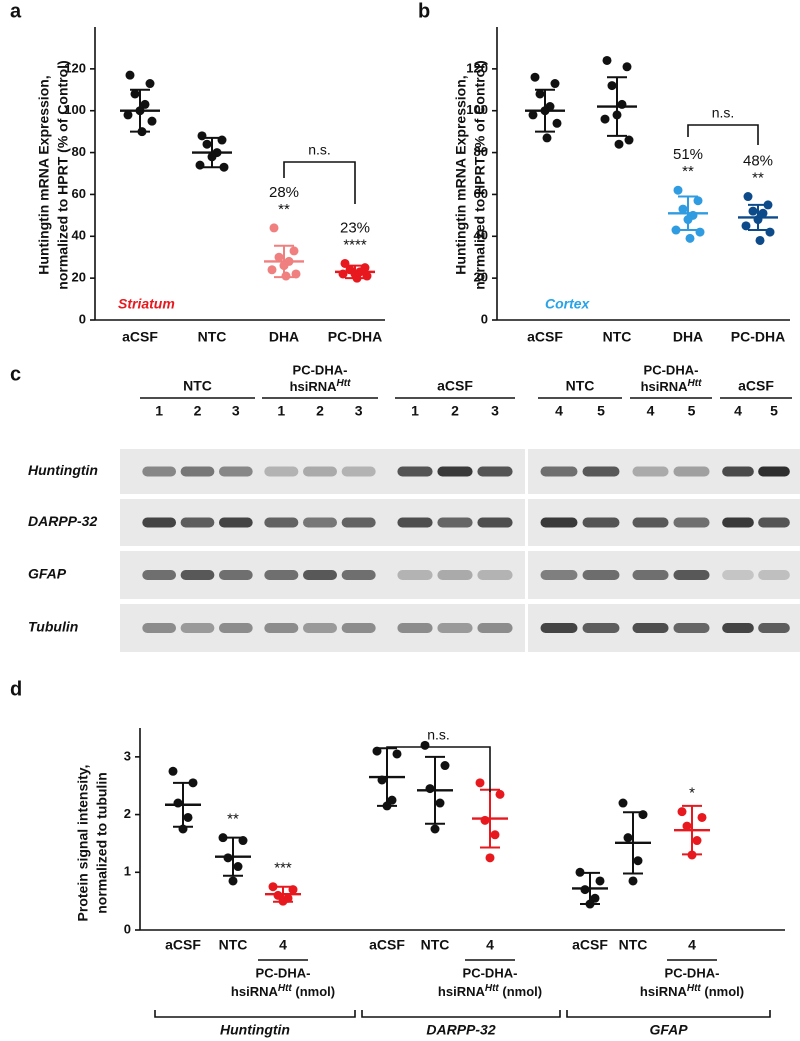 This screenshot has height=1041, width=800. Describe the element at coordinates (44, 174) in the screenshot. I see `y-axis-label: Huntingtin mRNA Expression,` at that location.